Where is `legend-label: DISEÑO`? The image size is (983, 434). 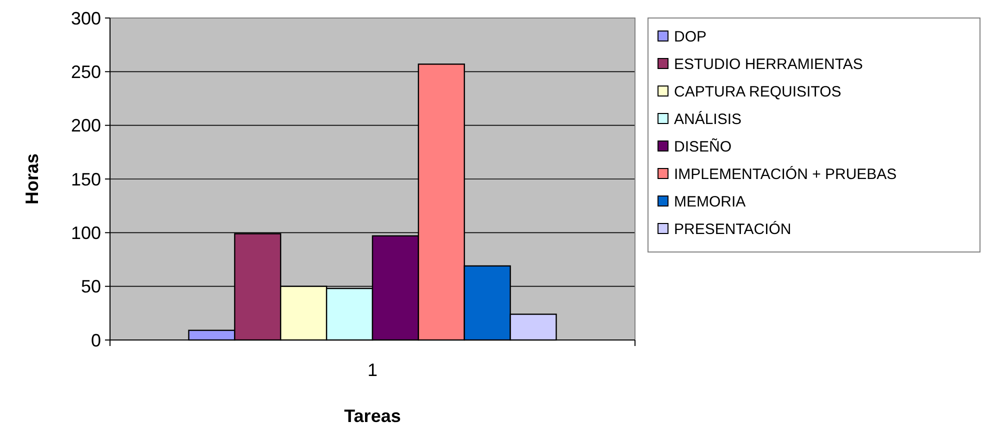
legend-label: DISEÑO is located at coordinates (703, 146).